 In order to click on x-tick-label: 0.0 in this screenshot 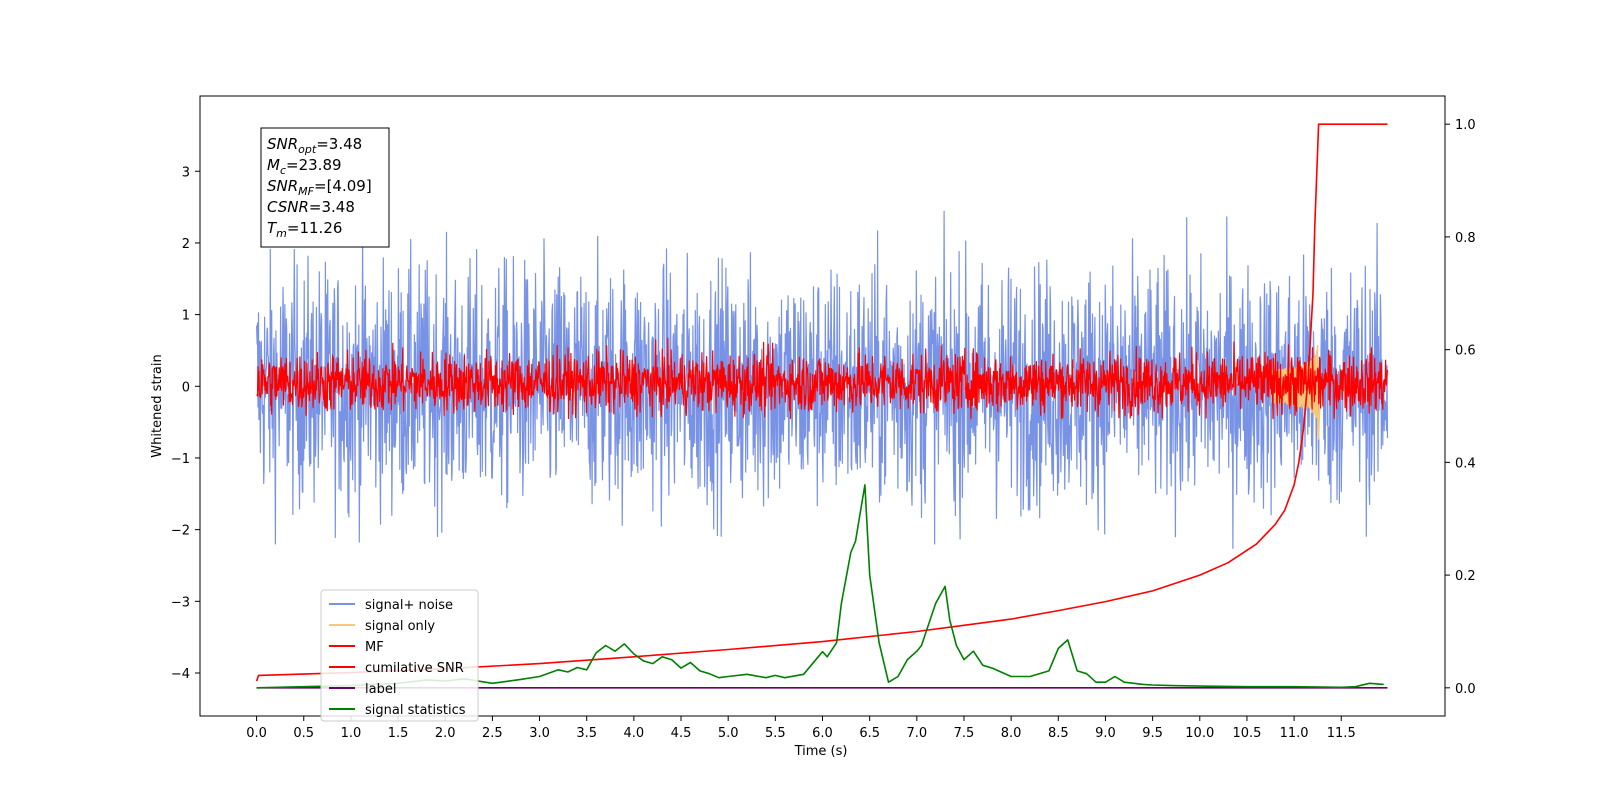, I will do `click(256, 733)`.